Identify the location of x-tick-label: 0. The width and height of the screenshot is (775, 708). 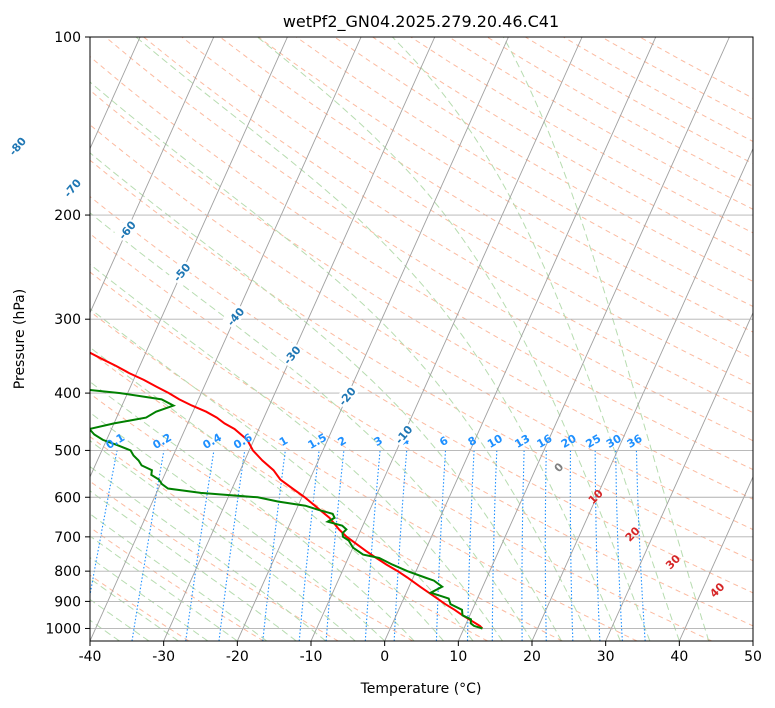
(384, 657).